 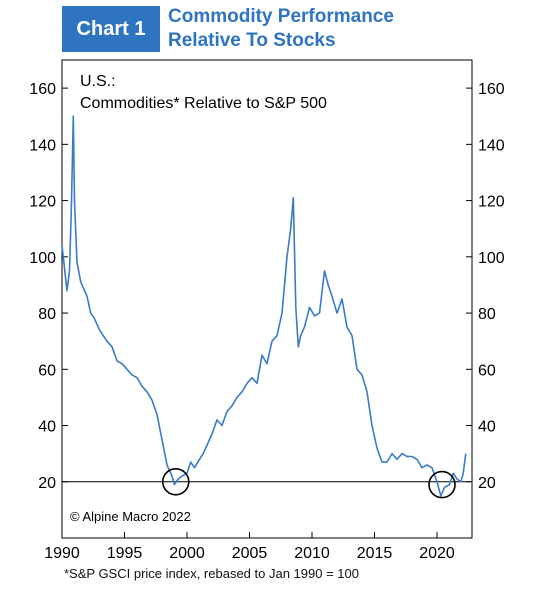 What do you see at coordinates (187, 553) in the screenshot?
I see `x-tick-label: 2000` at bounding box center [187, 553].